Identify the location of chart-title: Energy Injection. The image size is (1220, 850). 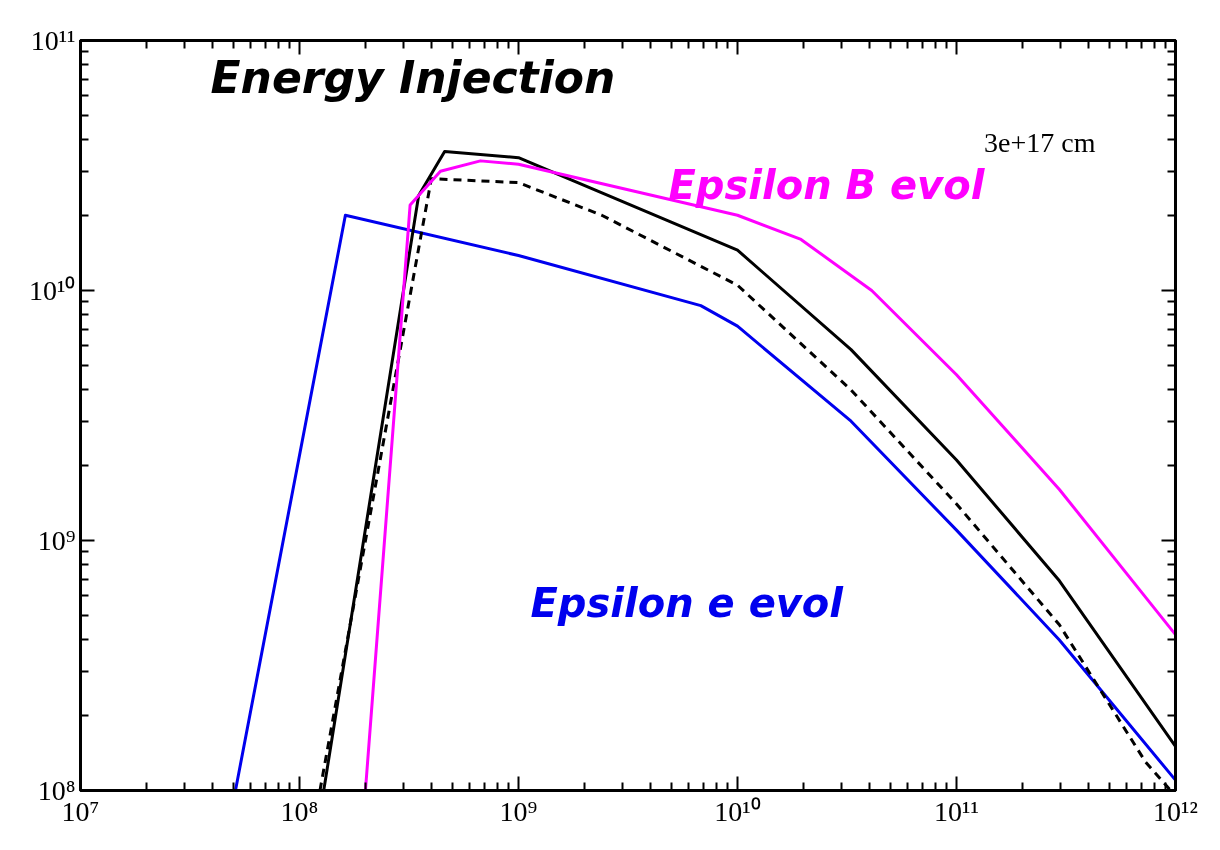
(413, 77).